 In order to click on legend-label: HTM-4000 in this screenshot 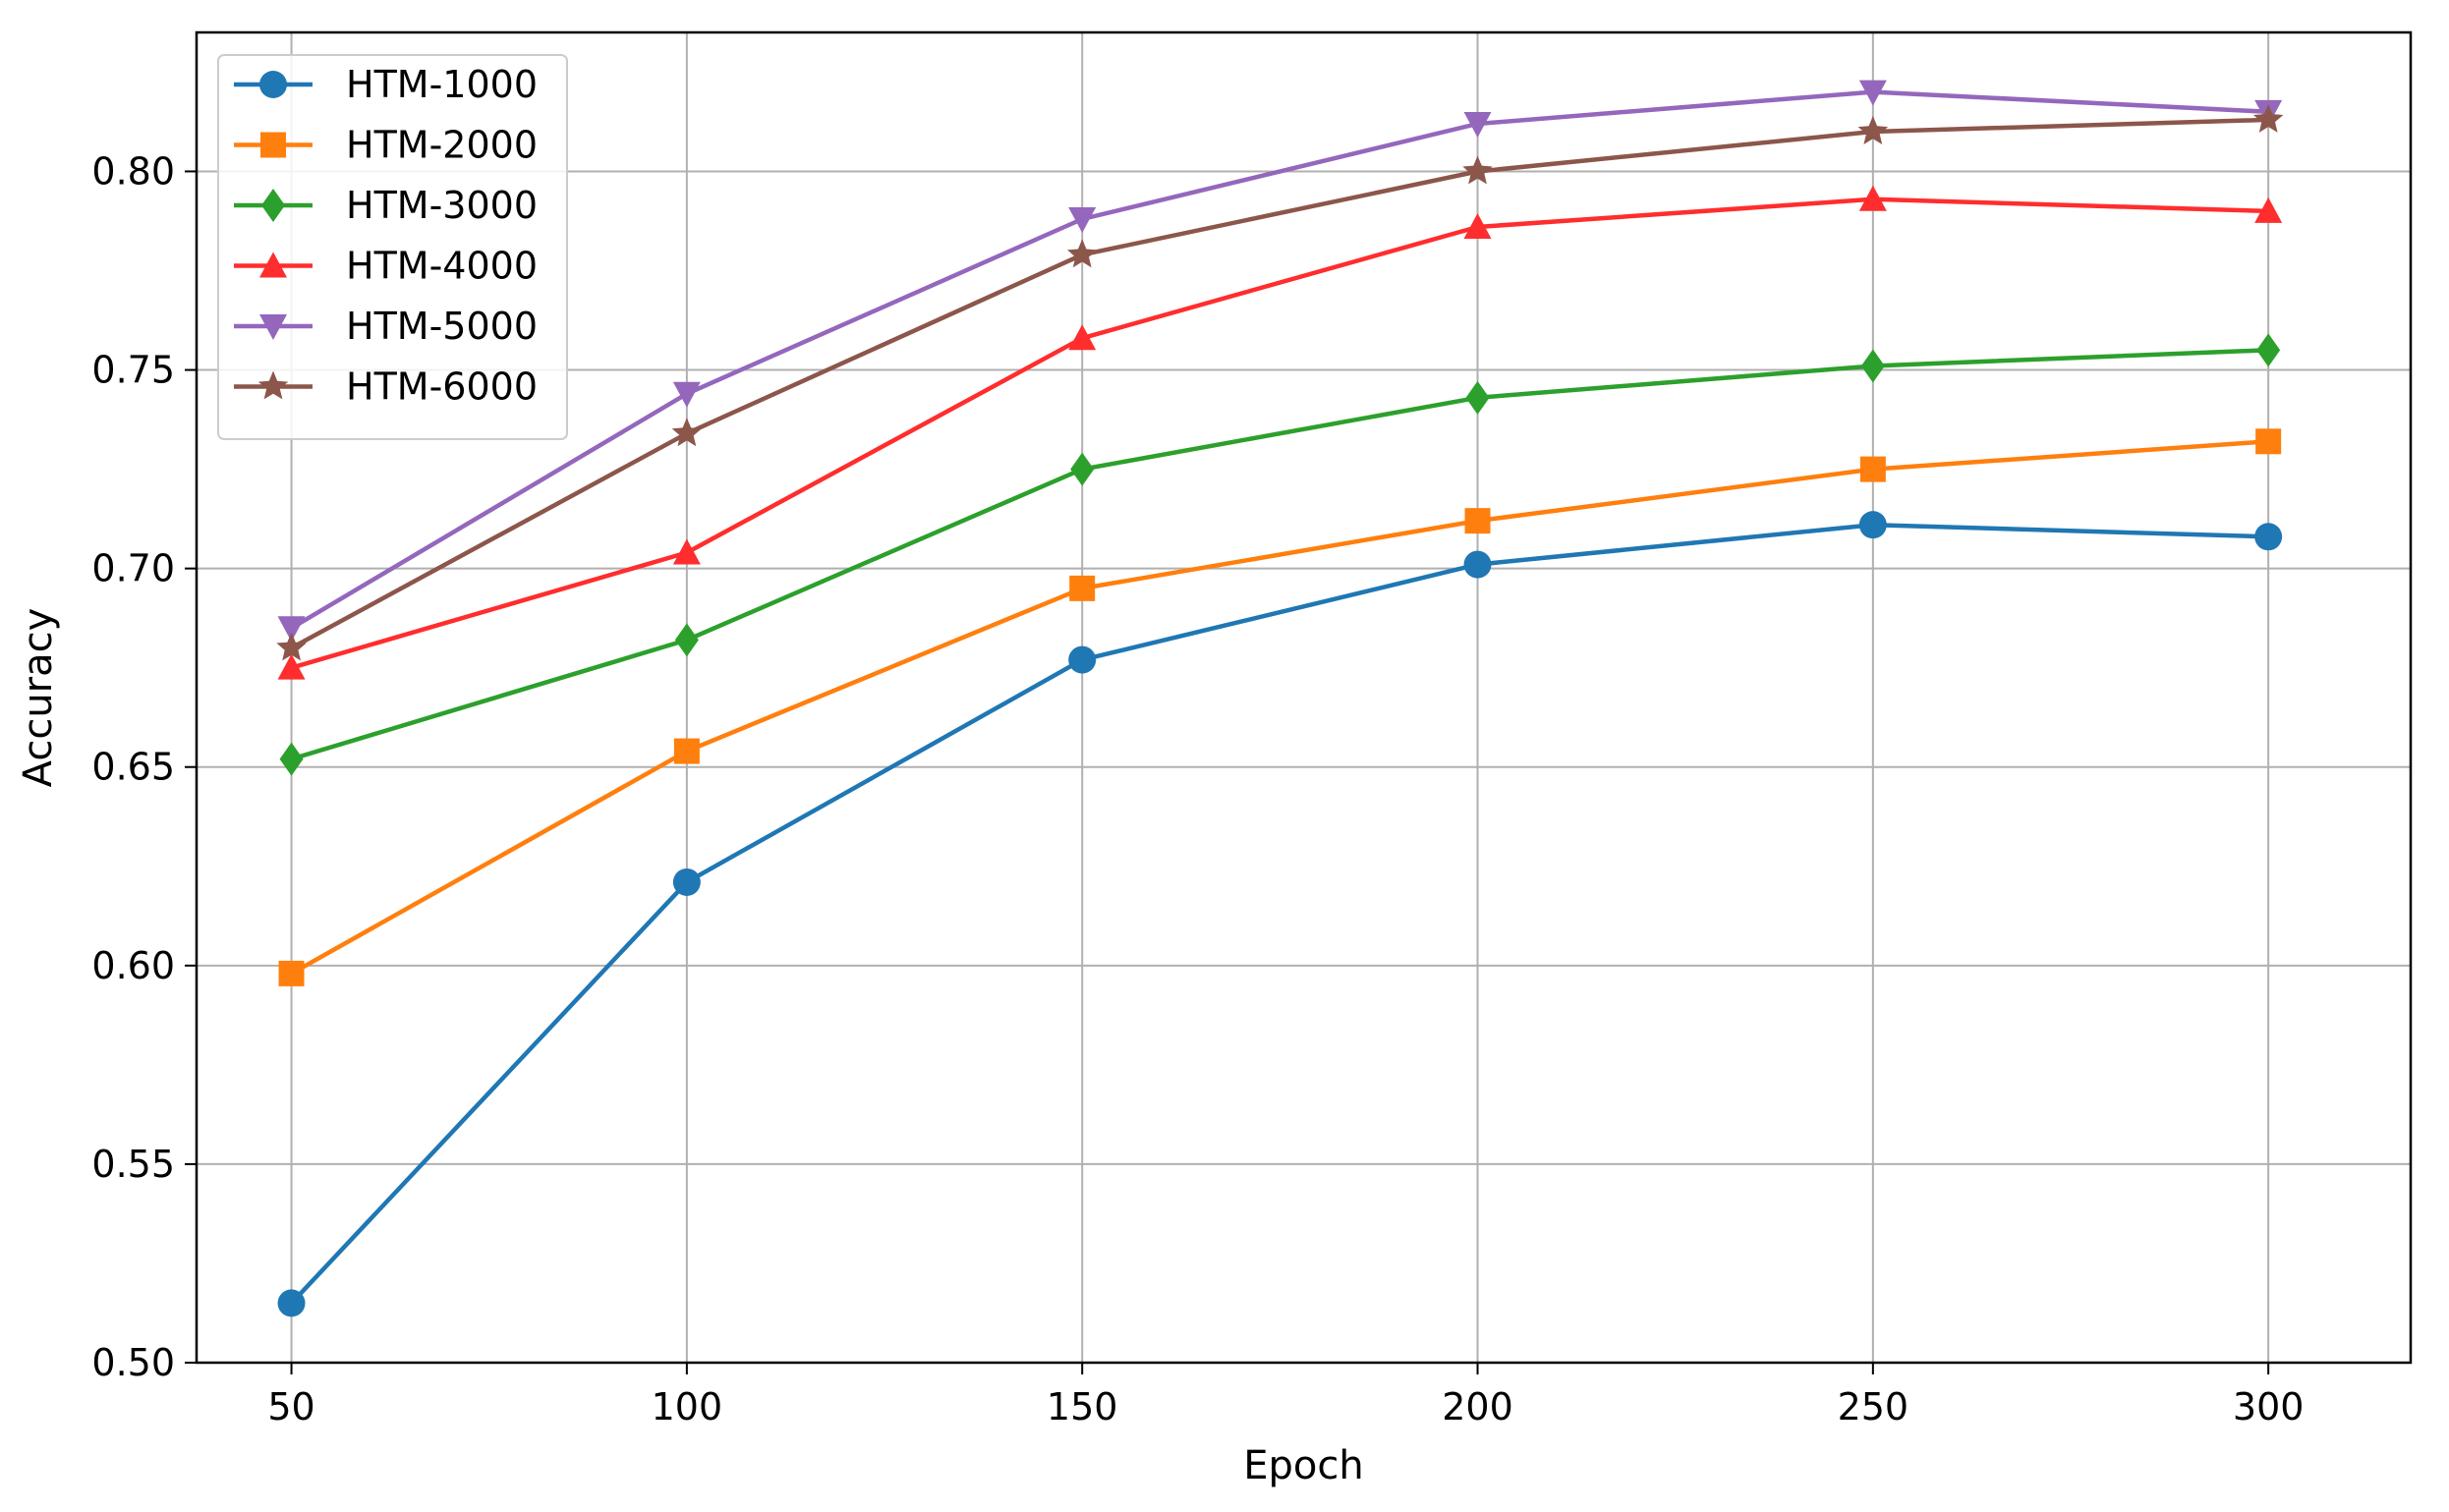, I will do `click(442, 266)`.